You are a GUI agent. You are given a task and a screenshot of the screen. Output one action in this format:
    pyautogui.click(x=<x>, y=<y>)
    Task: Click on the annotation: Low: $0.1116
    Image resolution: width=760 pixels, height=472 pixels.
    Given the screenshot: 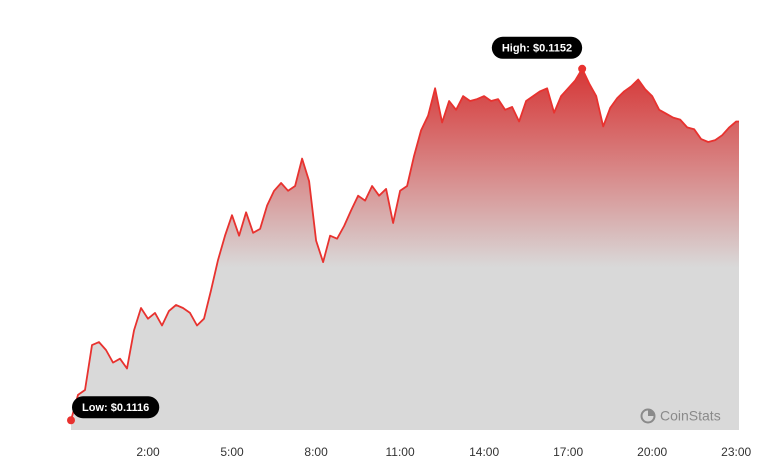 What is the action you would take?
    pyautogui.click(x=116, y=407)
    